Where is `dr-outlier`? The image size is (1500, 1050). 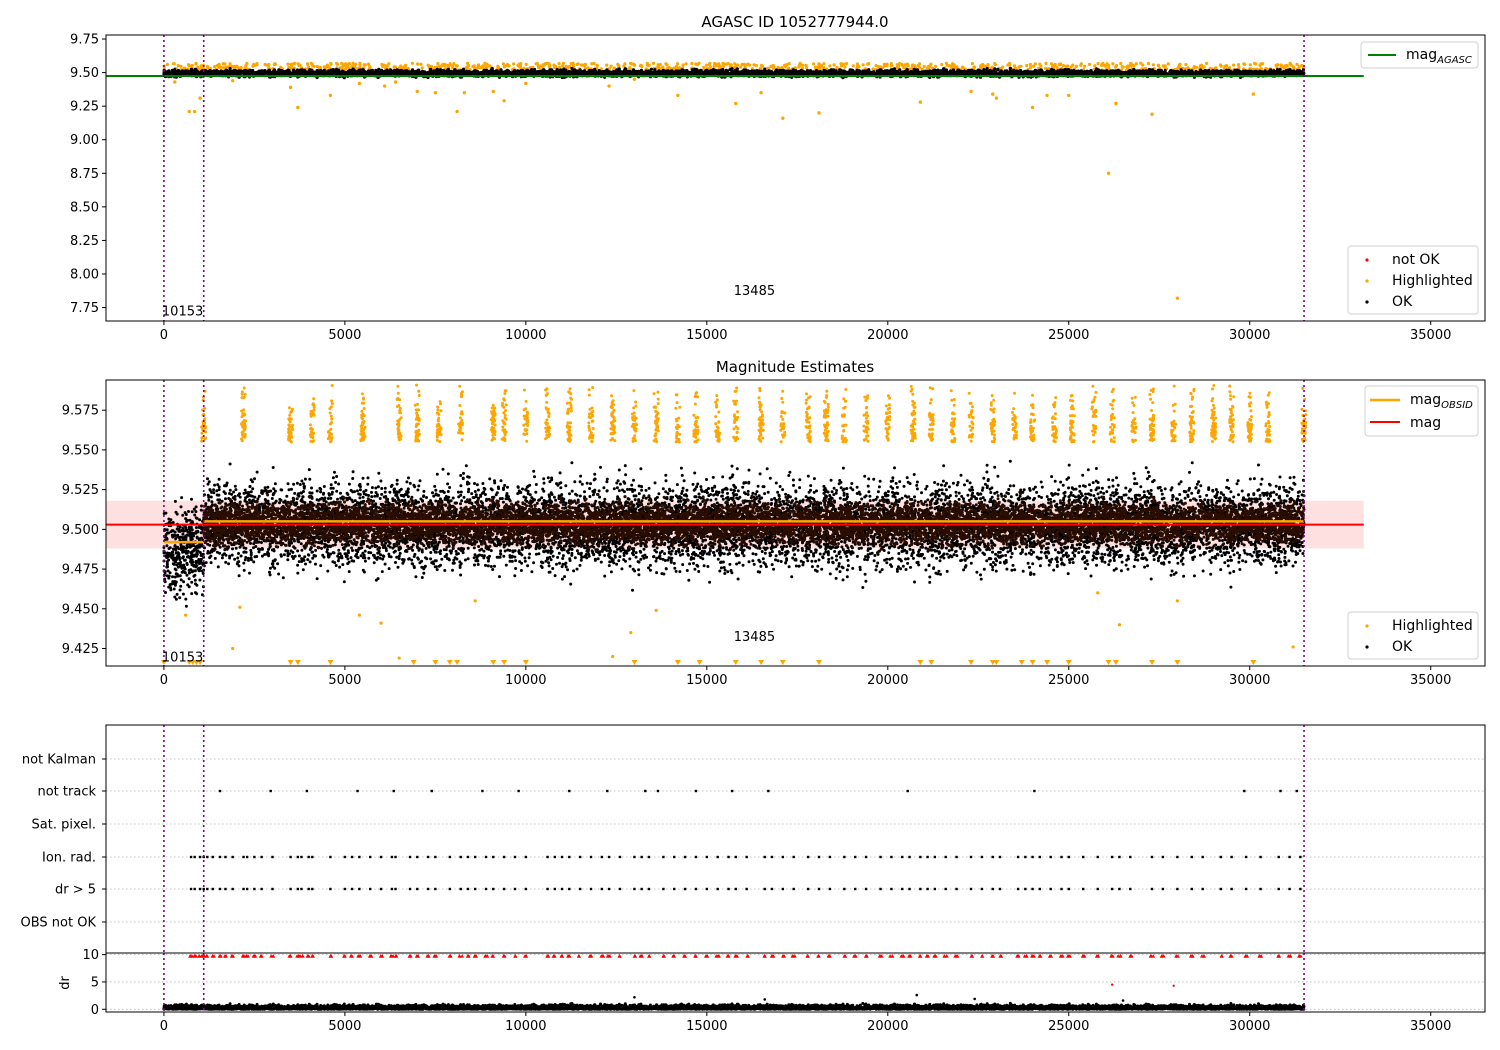 dr-outlier is located at coordinates (634, 997).